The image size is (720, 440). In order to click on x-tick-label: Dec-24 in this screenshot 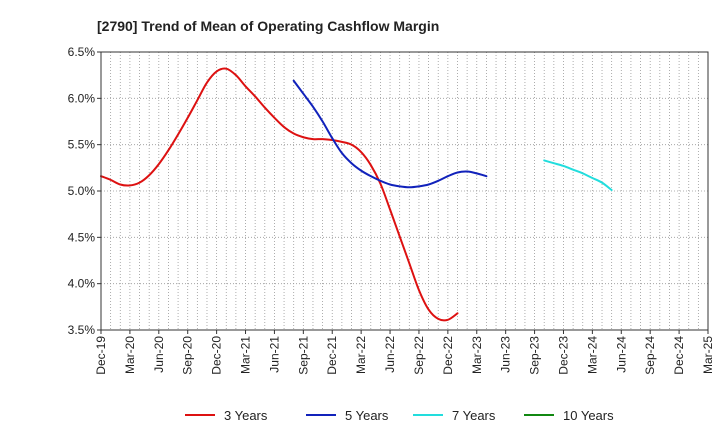, I will do `click(679, 355)`.